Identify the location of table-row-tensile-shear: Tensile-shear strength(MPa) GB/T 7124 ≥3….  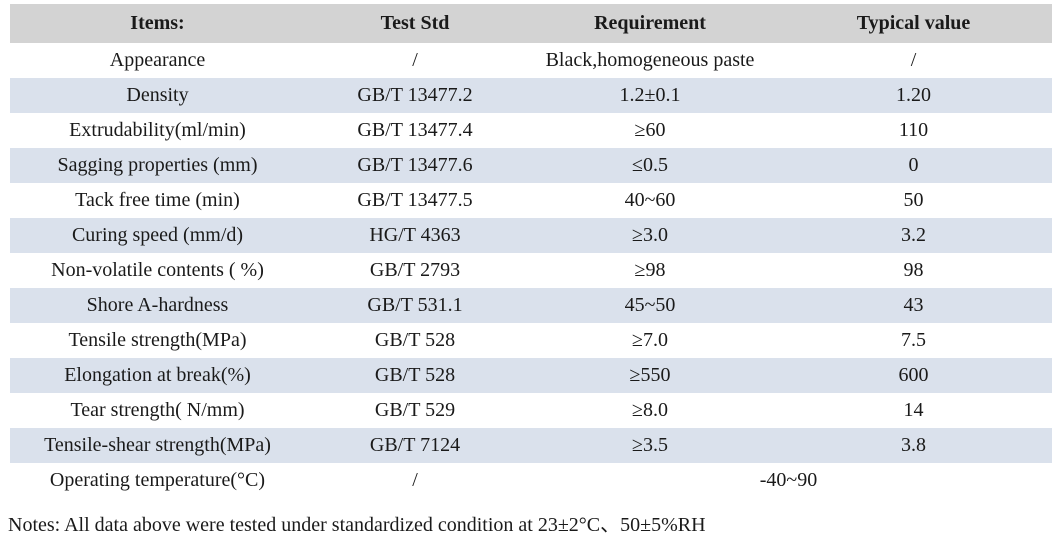
(531, 445).